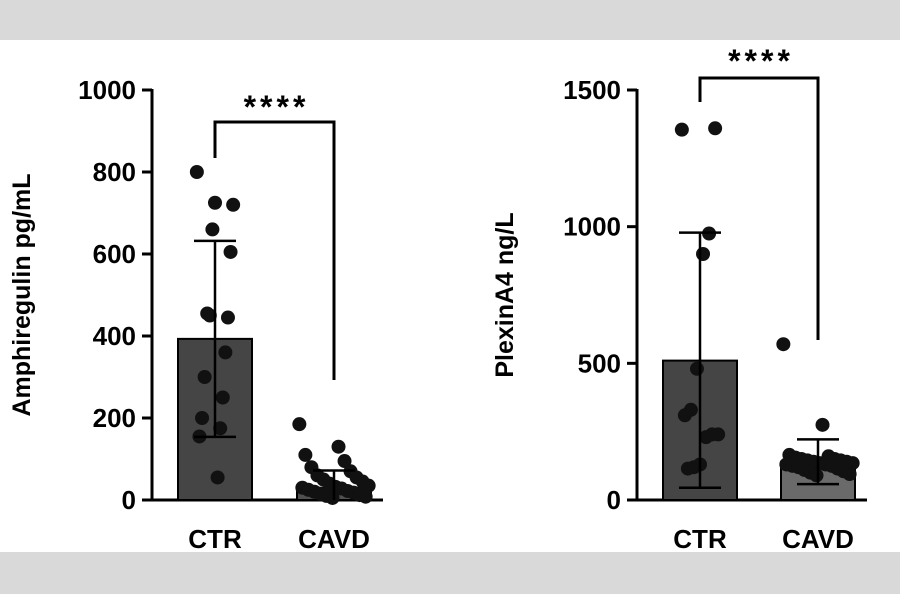 The image size is (900, 594). I want to click on y-axis-title: PlexinA4 ng/L, so click(505, 294).